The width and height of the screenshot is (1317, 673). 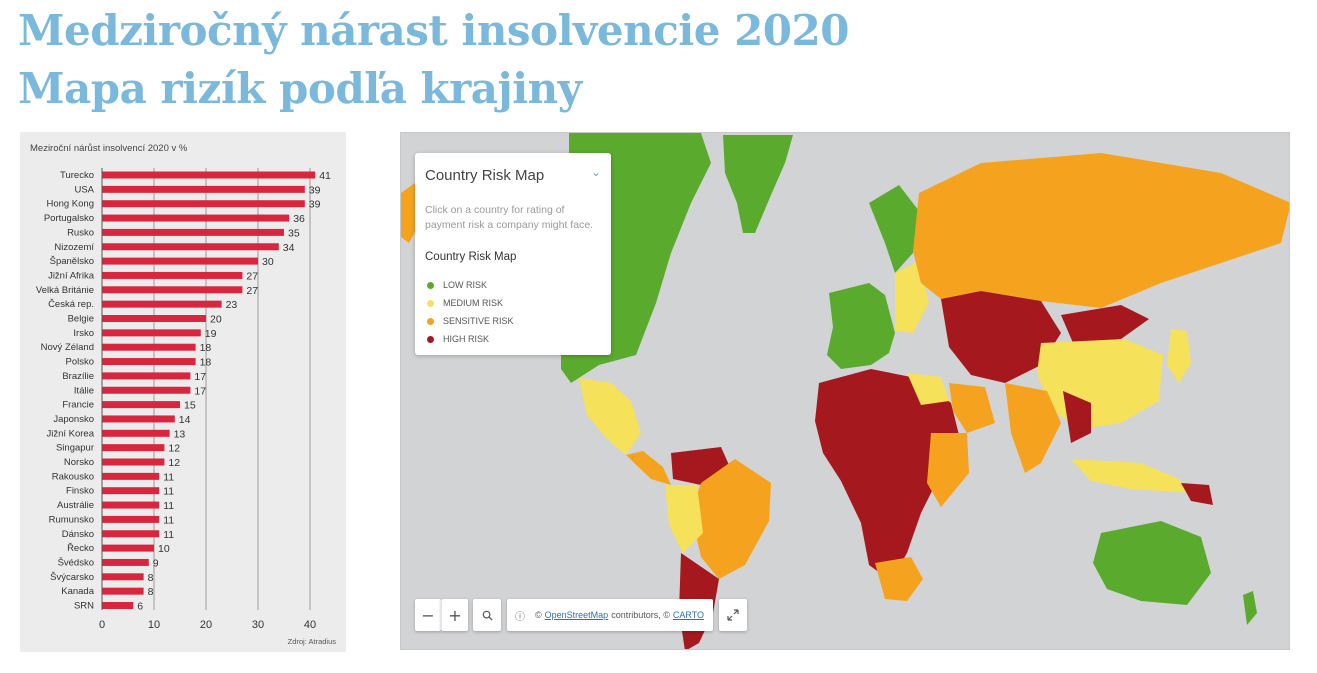 I want to click on sensitive-risk-dot, so click(x=430, y=321).